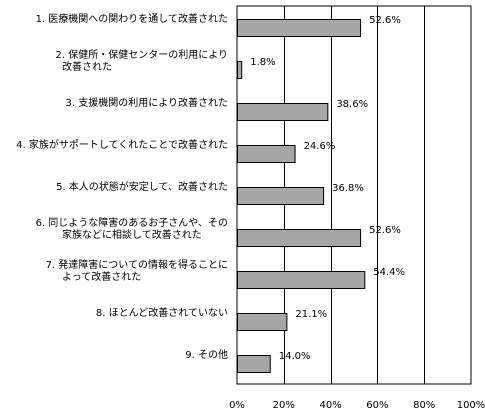 The width and height of the screenshot is (485, 415). Describe the element at coordinates (377, 405) in the screenshot. I see `x-tick-label: 60%` at that location.